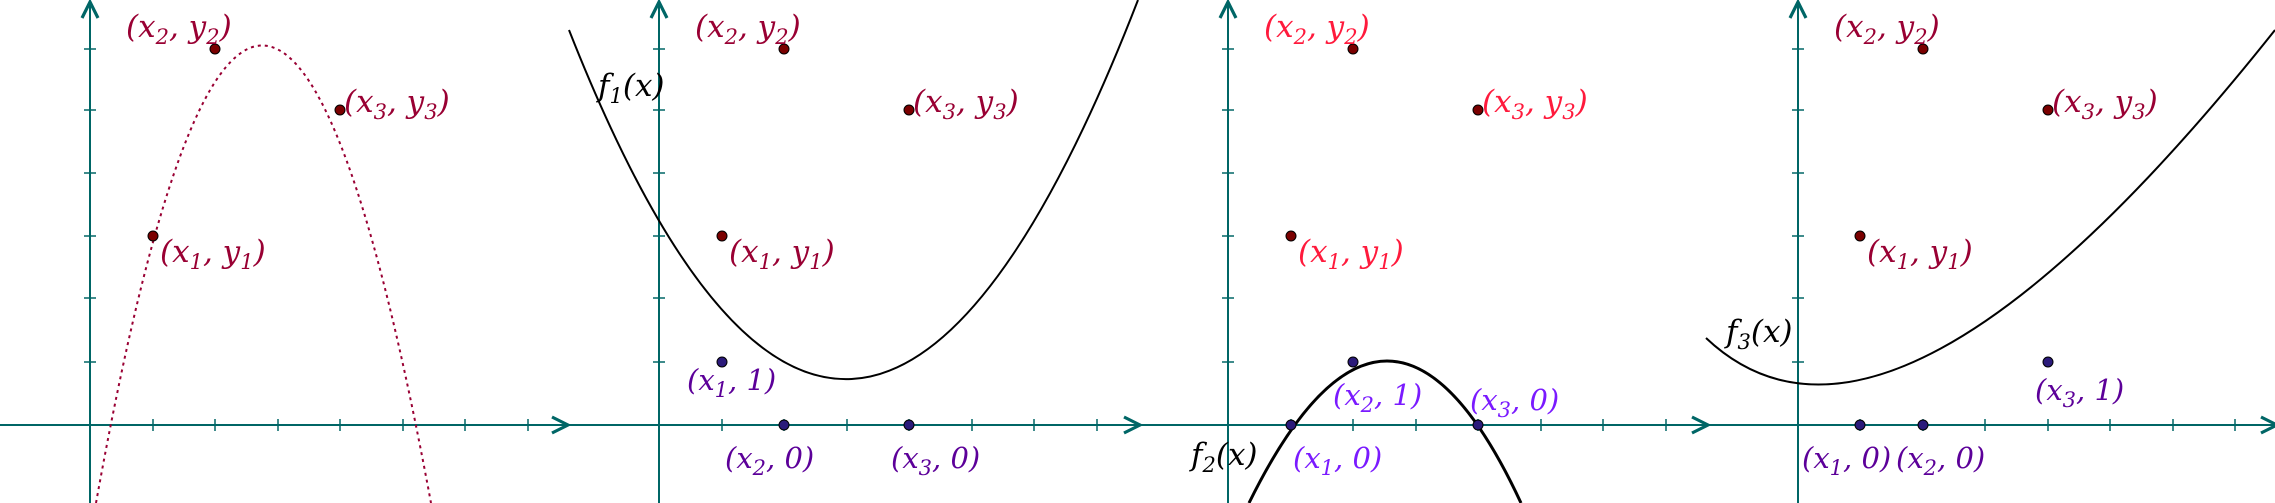 This screenshot has height=503, width=2275. I want to click on curve-label: f2(x), so click(1223, 457).